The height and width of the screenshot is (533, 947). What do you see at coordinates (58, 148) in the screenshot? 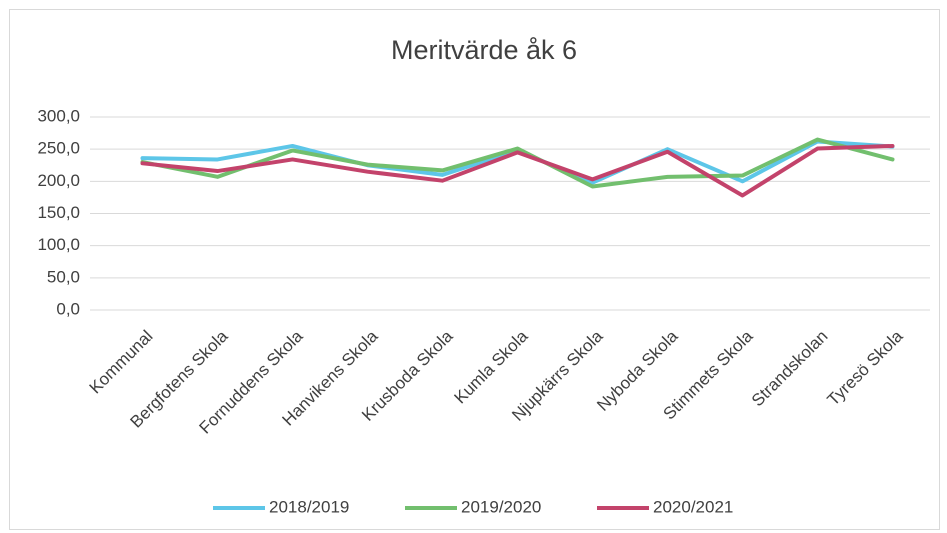
I see `y-tick-label: 250,0` at bounding box center [58, 148].